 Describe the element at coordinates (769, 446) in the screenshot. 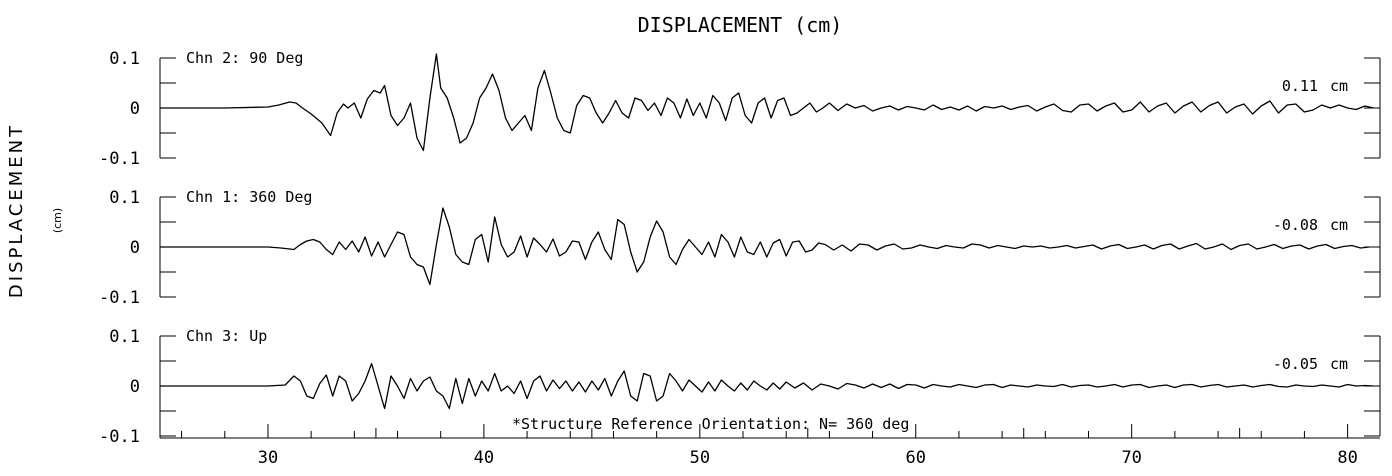

I see `x-axis: 30 40 50 60 70 80` at that location.